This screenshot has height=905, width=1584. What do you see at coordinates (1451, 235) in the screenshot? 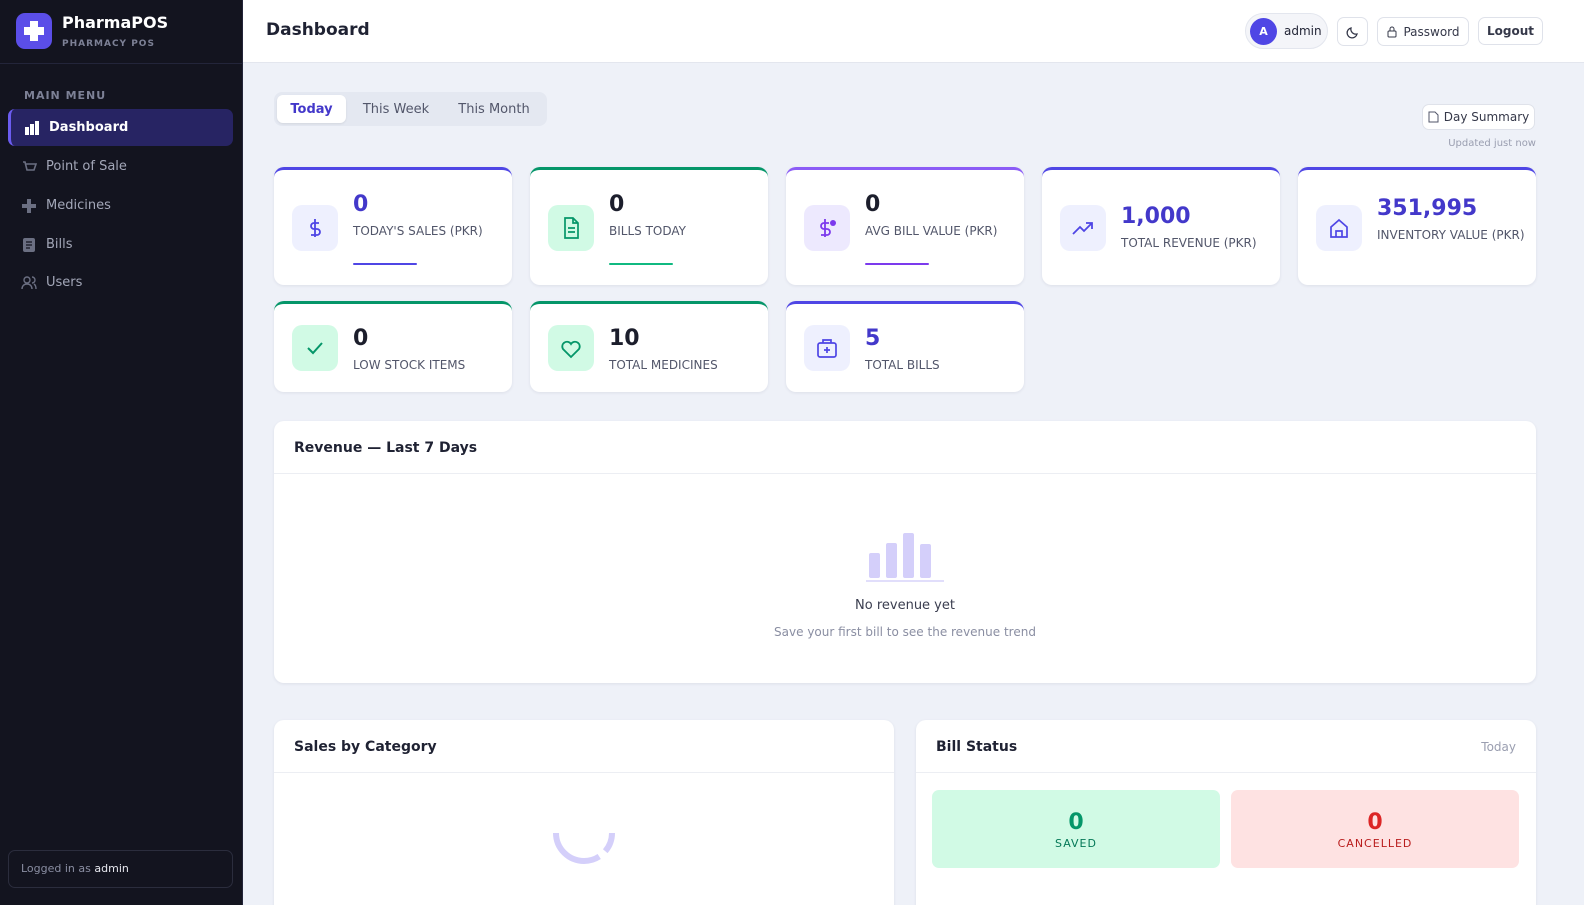
I see `stat-label: INVENTORY VALUE (PKR)` at bounding box center [1451, 235].